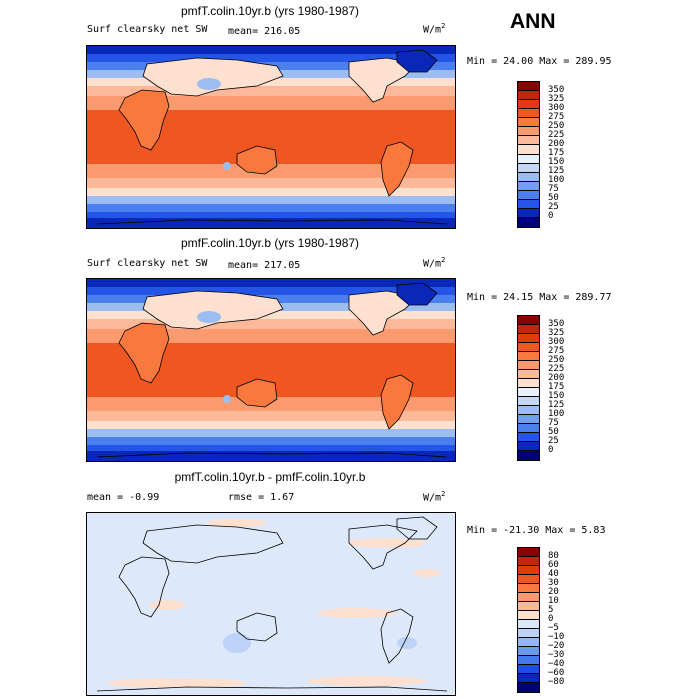 The image size is (700, 700). Describe the element at coordinates (568, 619) in the screenshot. I see `panel3-colorbar-labels: 80 60 40 30 20 10 5 0 −5 −10 −20 −30 −40 −60 −80` at that location.